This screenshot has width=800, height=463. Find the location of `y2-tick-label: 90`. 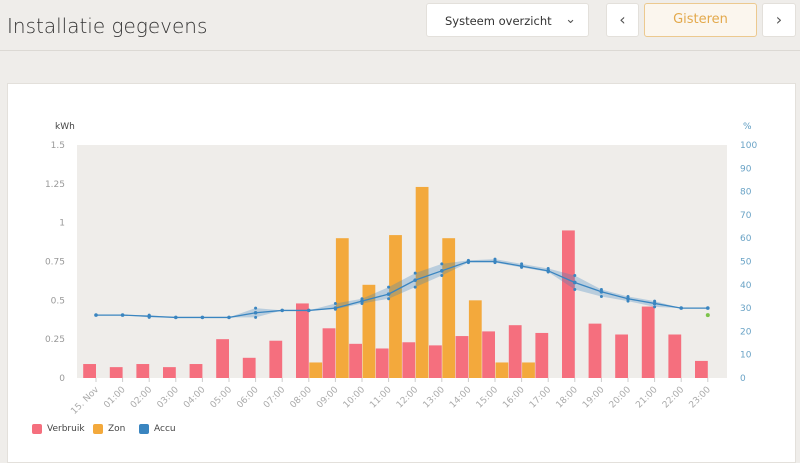

y2-tick-label: 90 is located at coordinates (746, 169).